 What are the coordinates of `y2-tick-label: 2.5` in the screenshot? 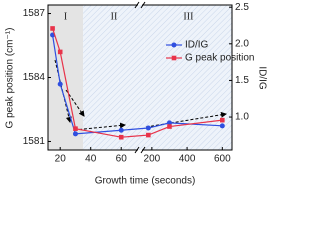 It's located at (242, 7).